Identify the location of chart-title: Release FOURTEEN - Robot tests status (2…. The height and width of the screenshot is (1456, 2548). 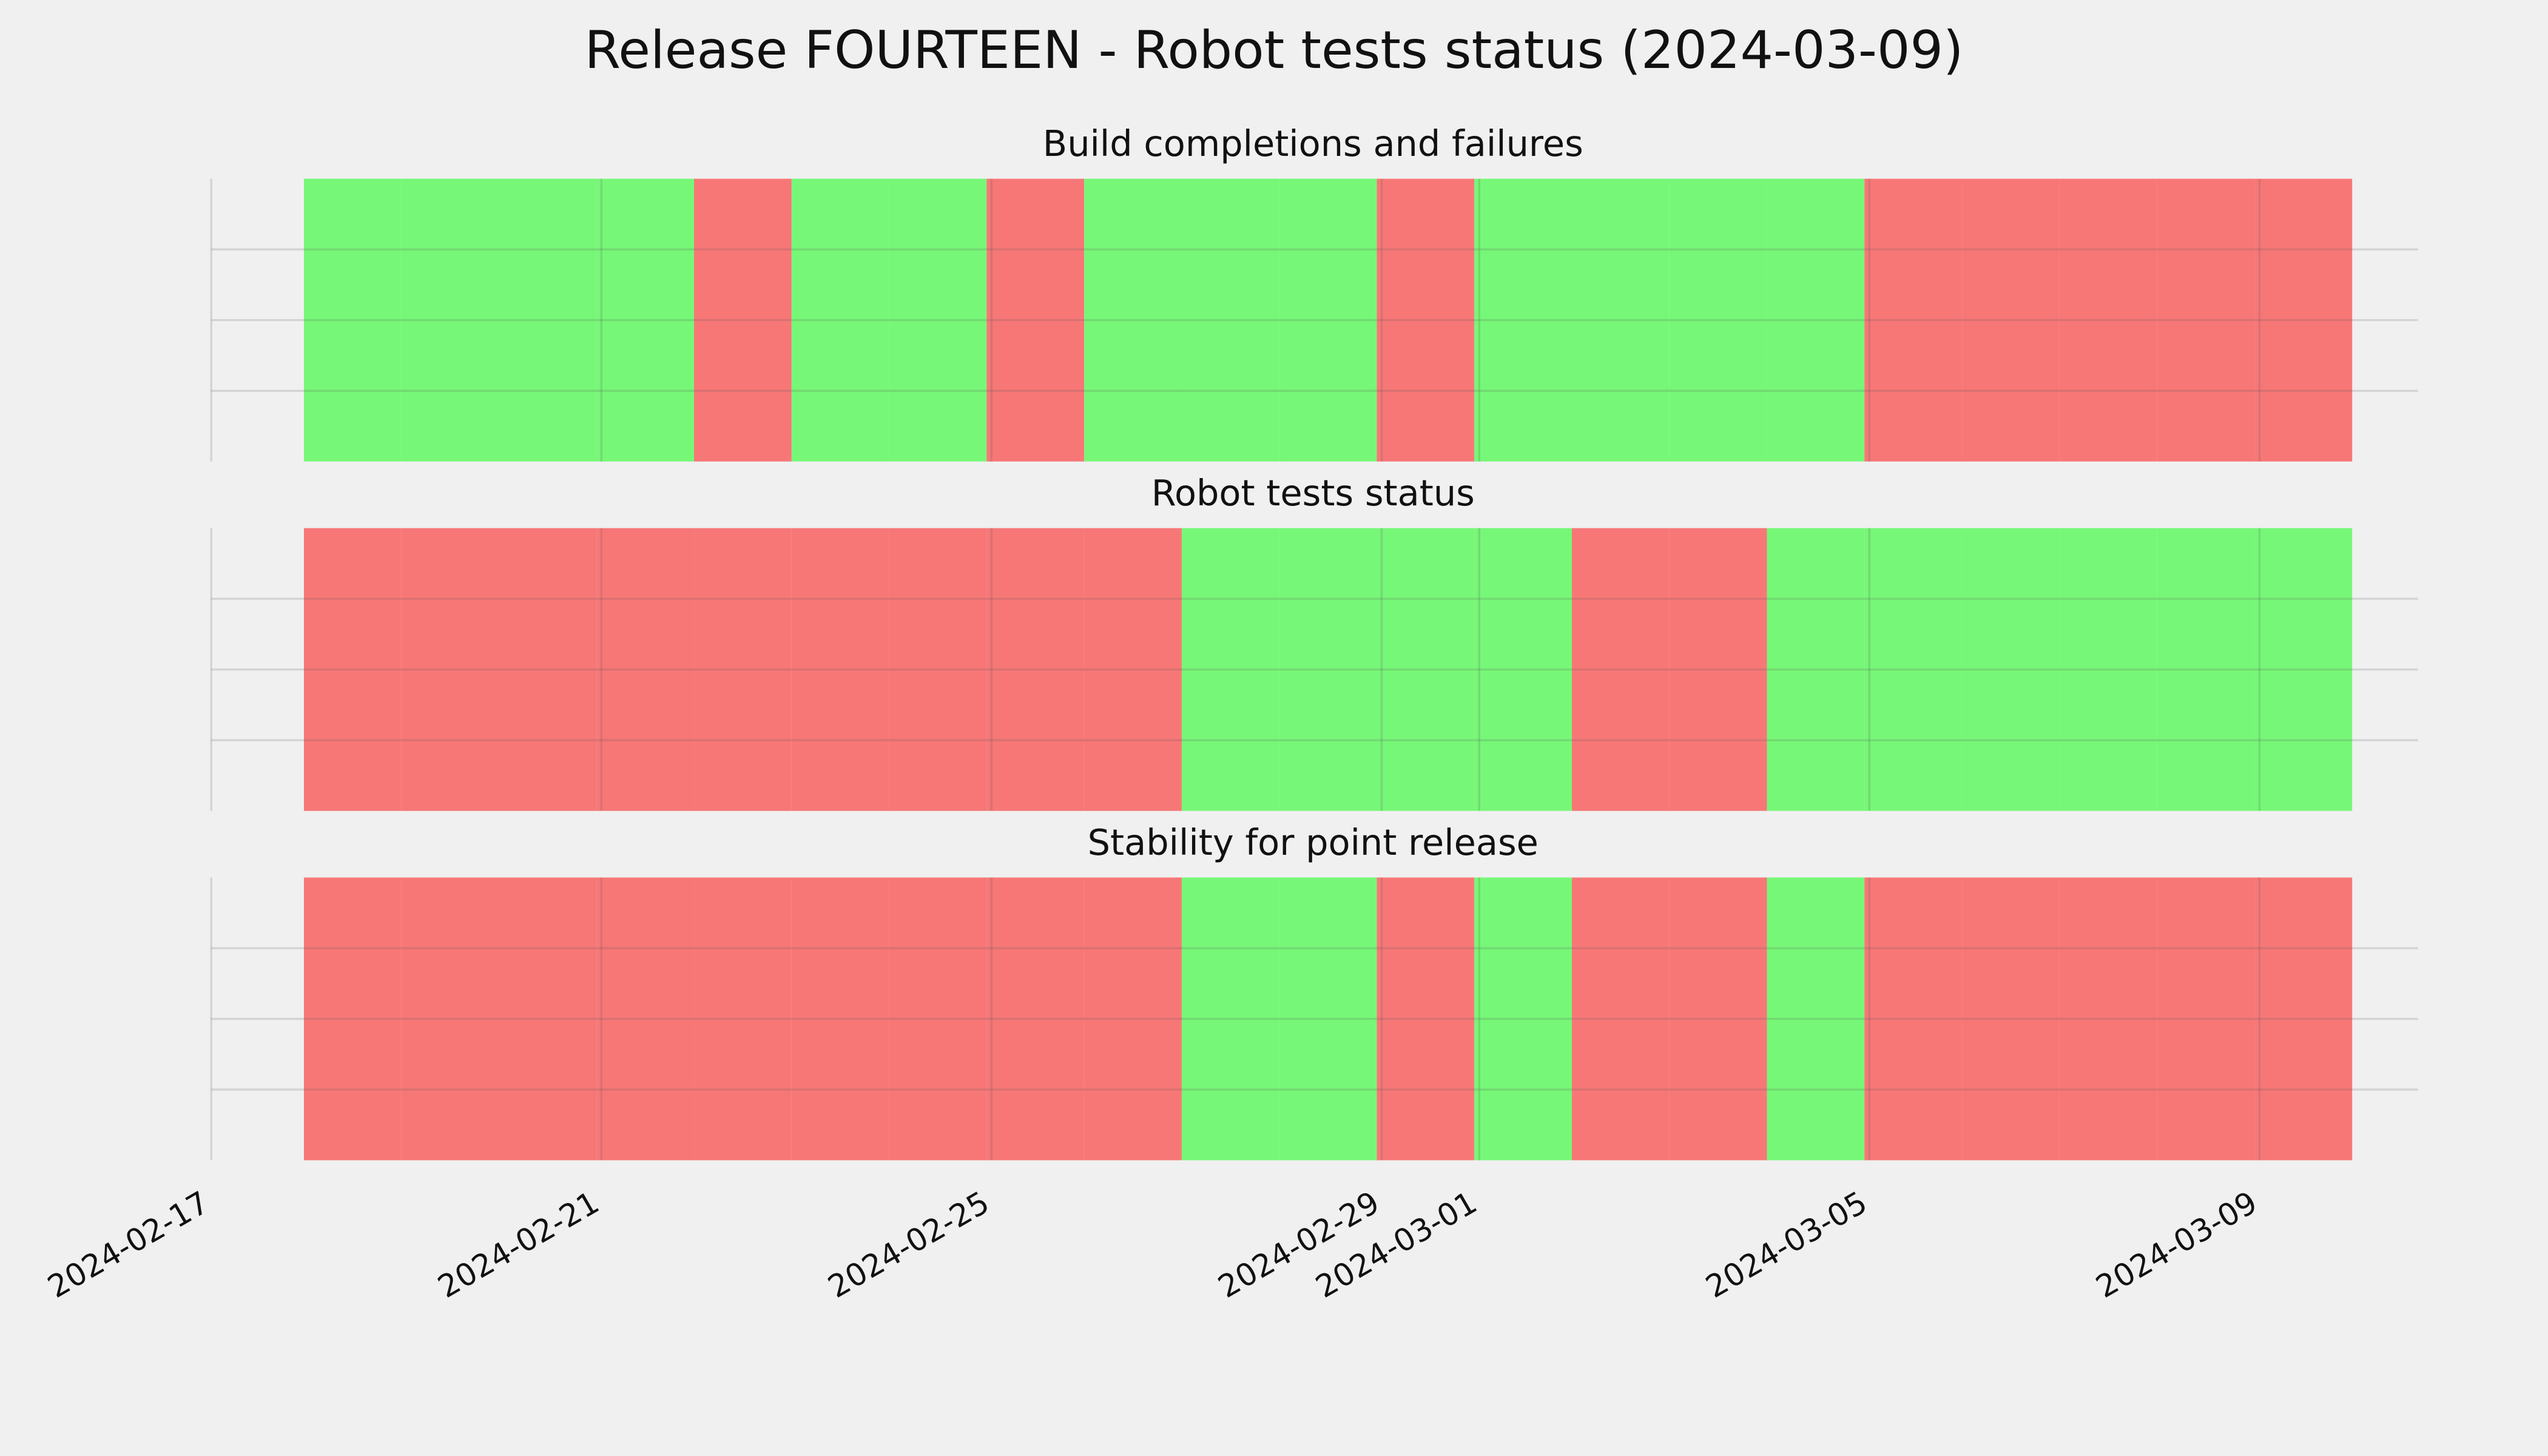
(1274, 50).